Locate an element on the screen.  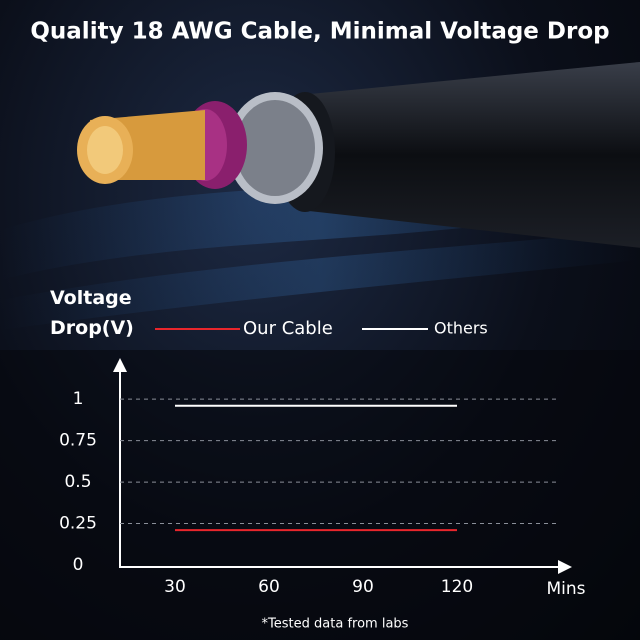
x-axis-title: Mins is located at coordinates (565, 589).